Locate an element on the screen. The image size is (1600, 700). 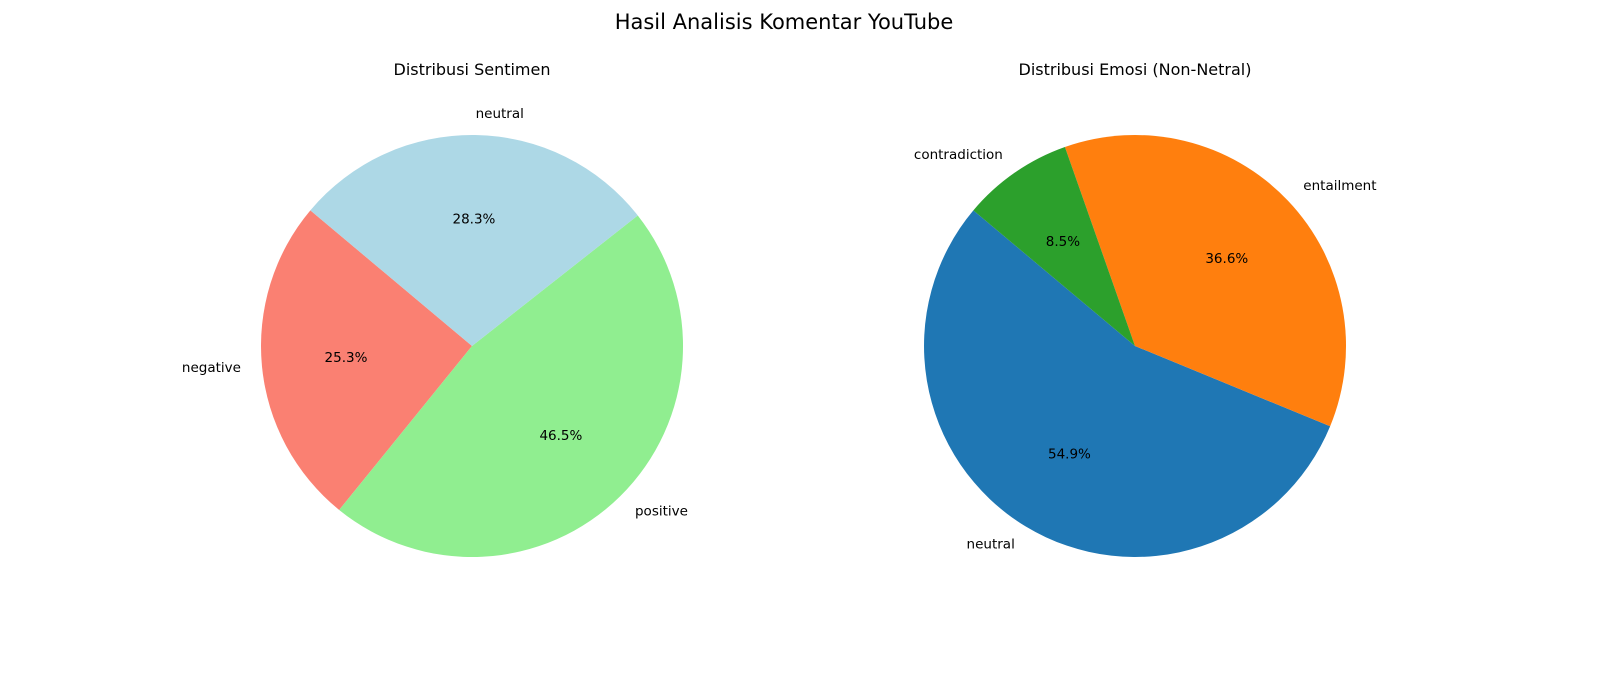
sentiment-pct-positive: 46.5% is located at coordinates (560, 436).